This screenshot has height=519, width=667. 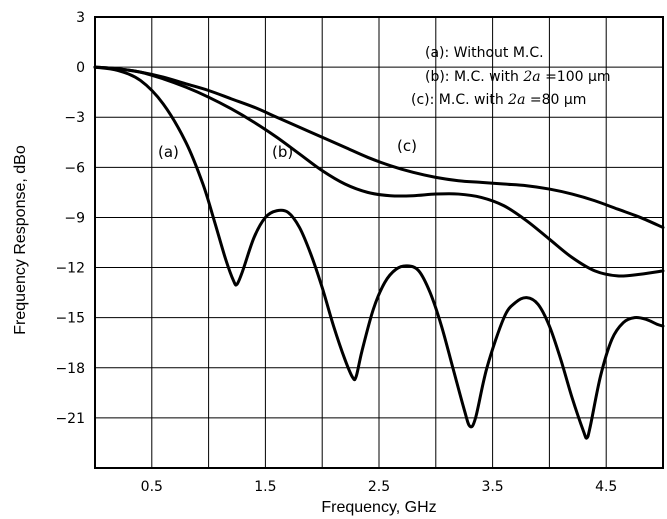 What do you see at coordinates (74, 118) in the screenshot?
I see `y-tick-label: −3` at bounding box center [74, 118].